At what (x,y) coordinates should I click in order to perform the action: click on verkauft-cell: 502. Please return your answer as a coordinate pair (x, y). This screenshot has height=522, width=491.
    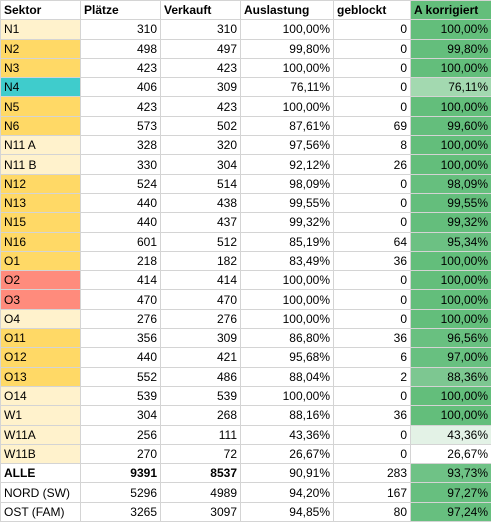
    Looking at the image, I should click on (201, 125).